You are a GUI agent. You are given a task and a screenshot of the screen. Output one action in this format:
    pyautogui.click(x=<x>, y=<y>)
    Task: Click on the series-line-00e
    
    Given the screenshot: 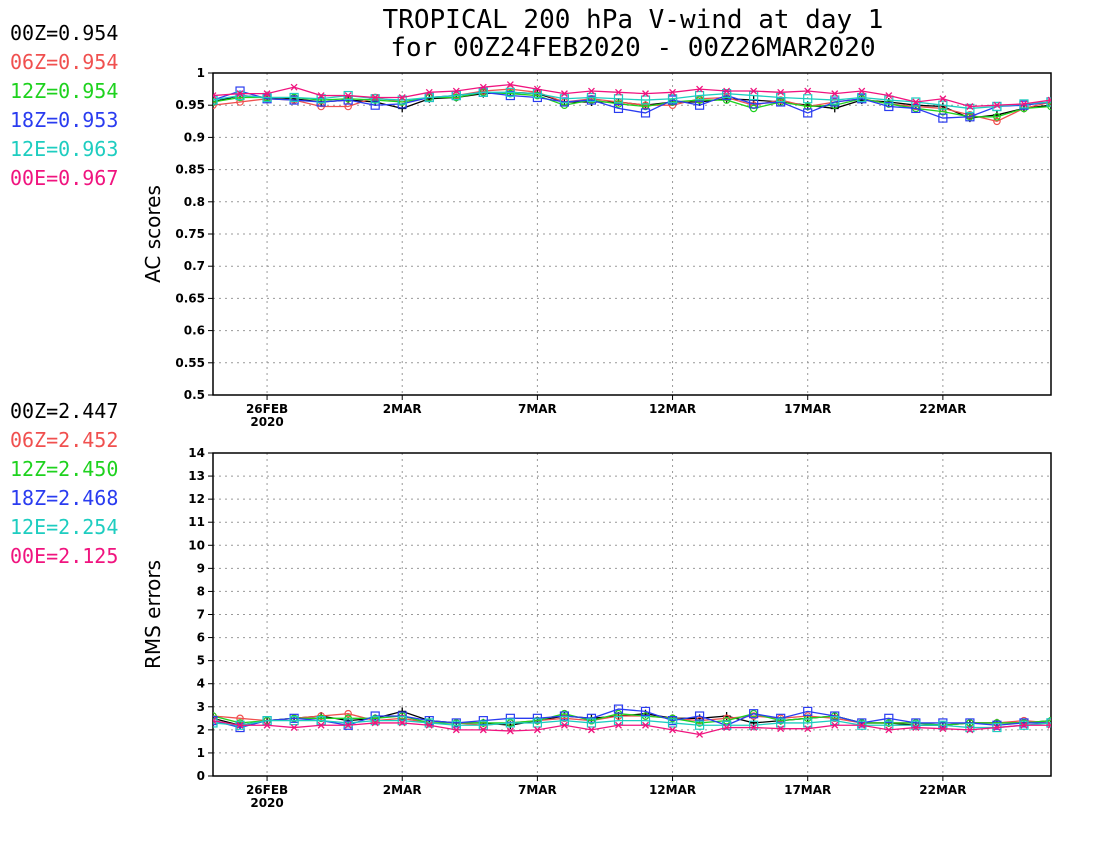 What is the action you would take?
    pyautogui.click(x=632, y=95)
    